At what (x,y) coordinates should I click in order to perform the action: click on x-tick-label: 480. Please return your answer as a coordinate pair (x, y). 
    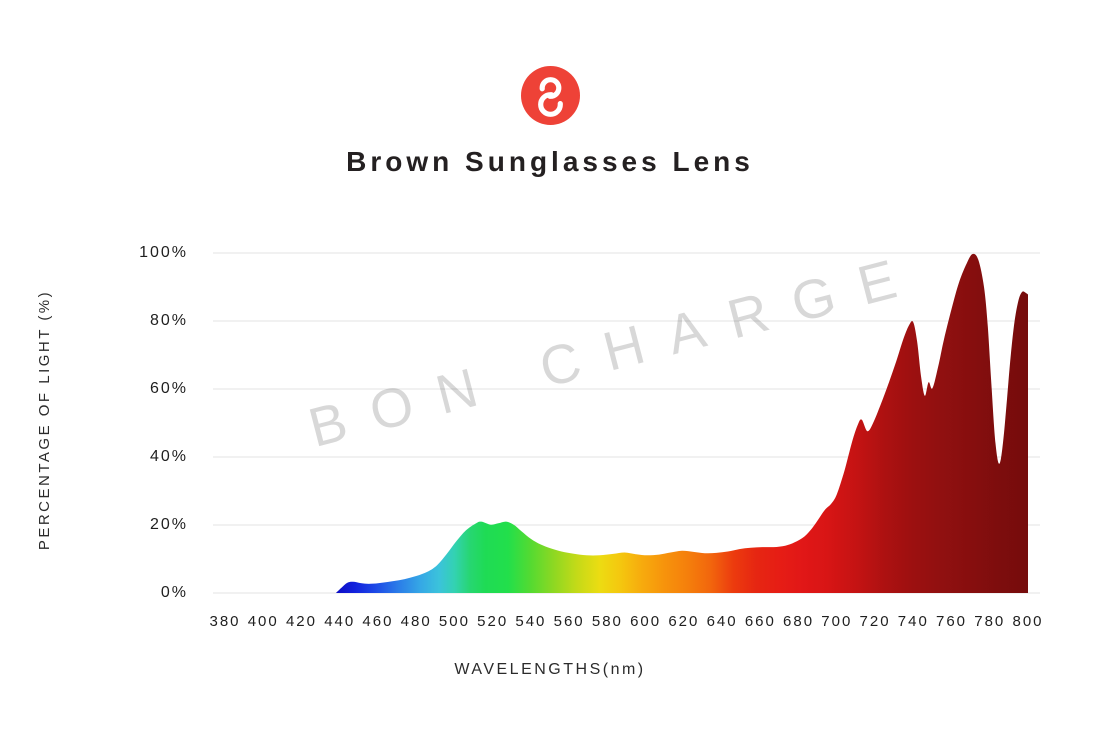
    Looking at the image, I should click on (416, 621).